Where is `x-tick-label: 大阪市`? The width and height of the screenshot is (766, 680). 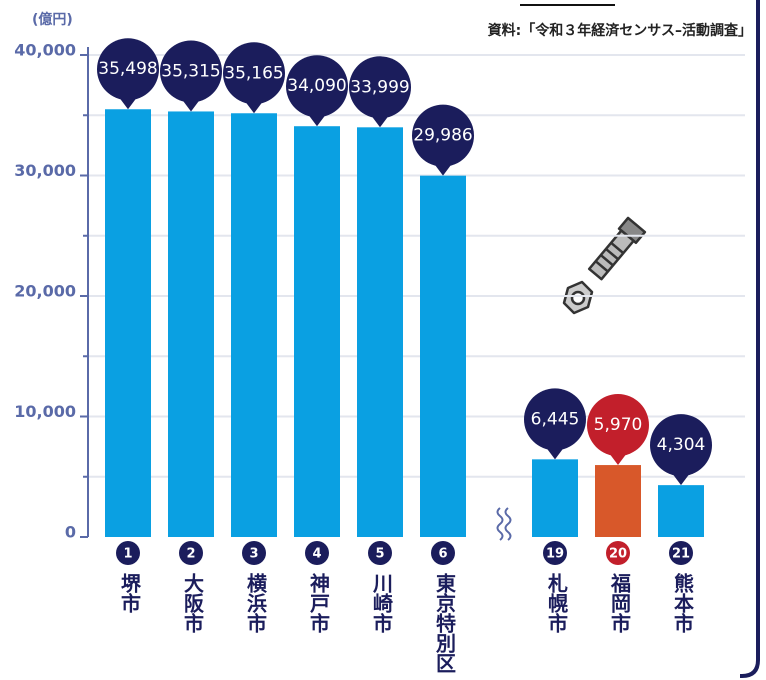 x-tick-label: 大阪市 is located at coordinates (193, 603).